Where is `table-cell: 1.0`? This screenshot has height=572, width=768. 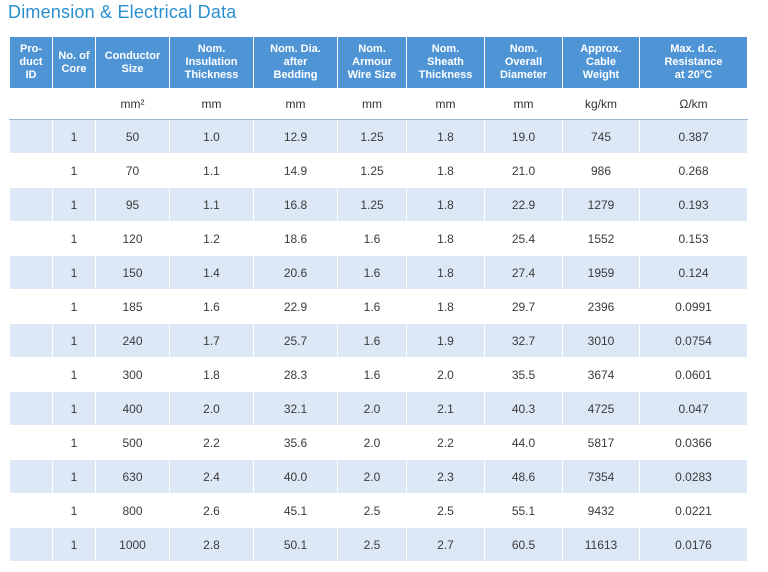
table-cell: 1.0 is located at coordinates (211, 136).